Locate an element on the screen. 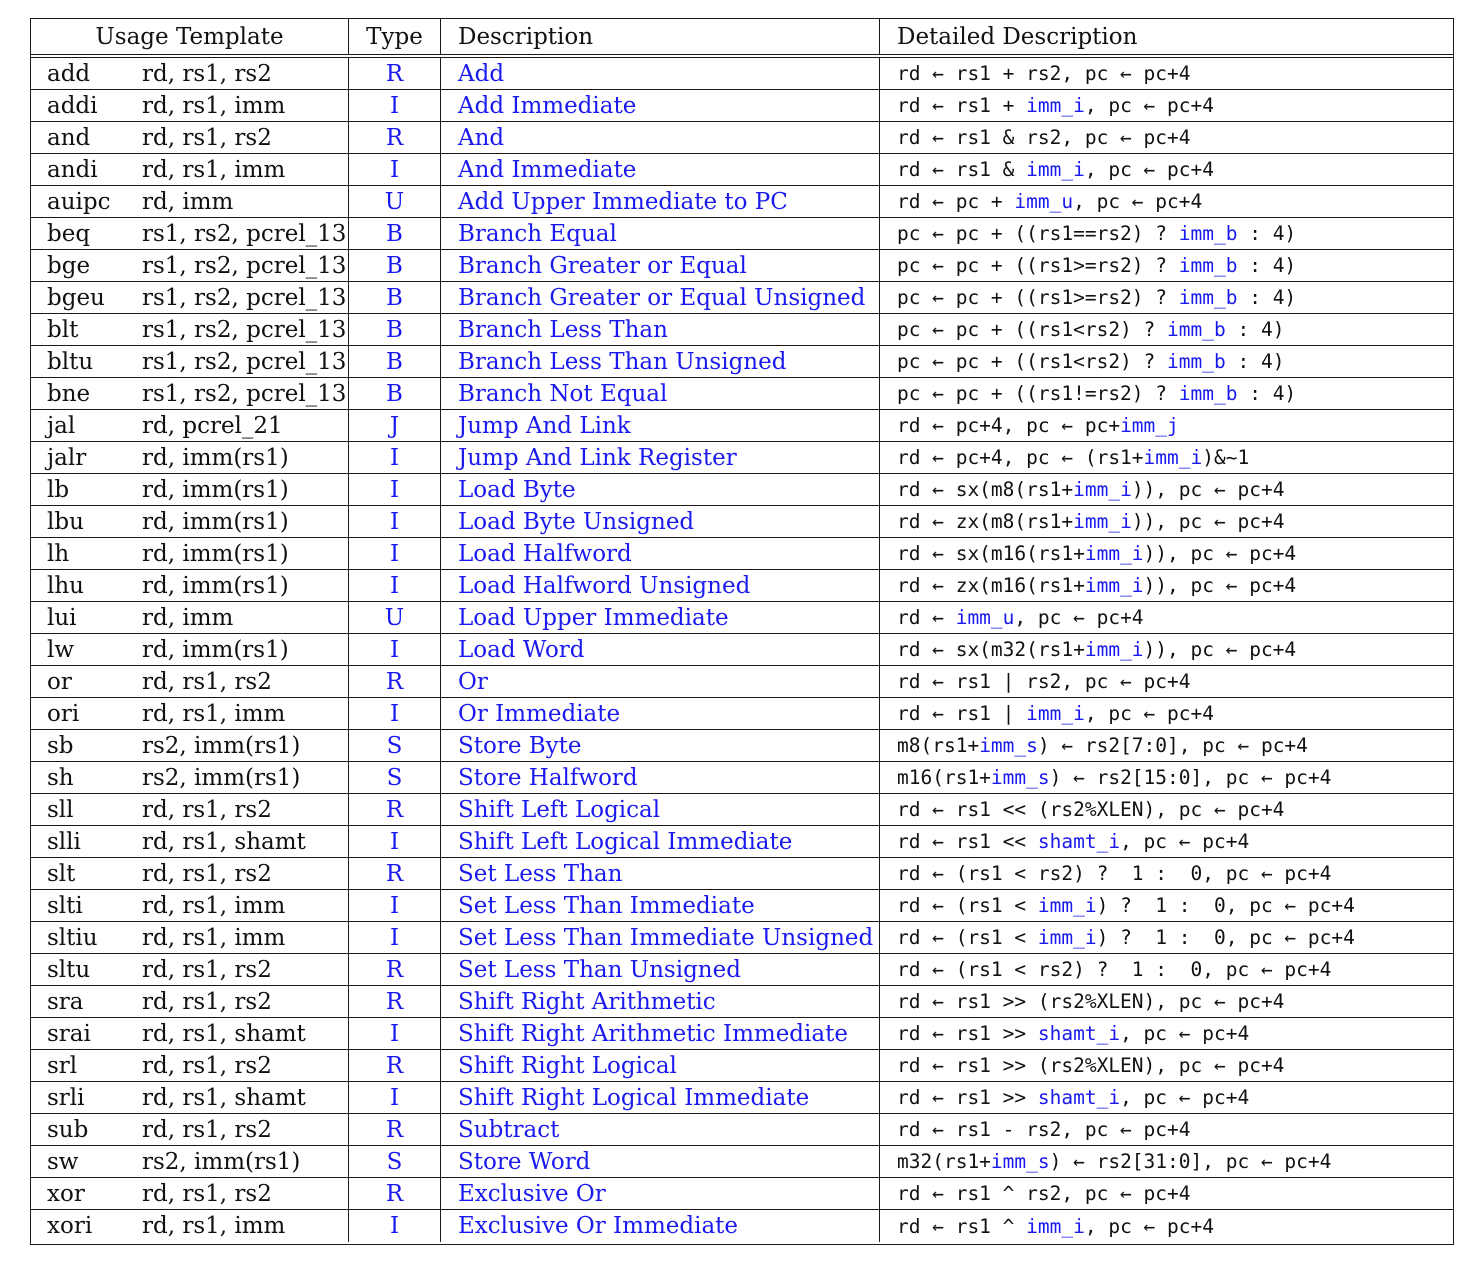 The image size is (1476, 1266). description-link: Branch Greater or Equal is located at coordinates (602, 265).